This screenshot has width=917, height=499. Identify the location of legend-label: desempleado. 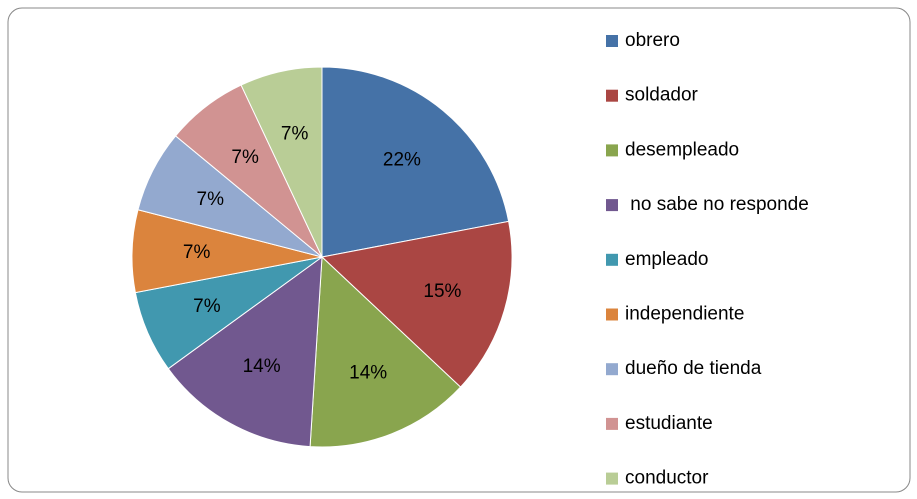
(682, 149).